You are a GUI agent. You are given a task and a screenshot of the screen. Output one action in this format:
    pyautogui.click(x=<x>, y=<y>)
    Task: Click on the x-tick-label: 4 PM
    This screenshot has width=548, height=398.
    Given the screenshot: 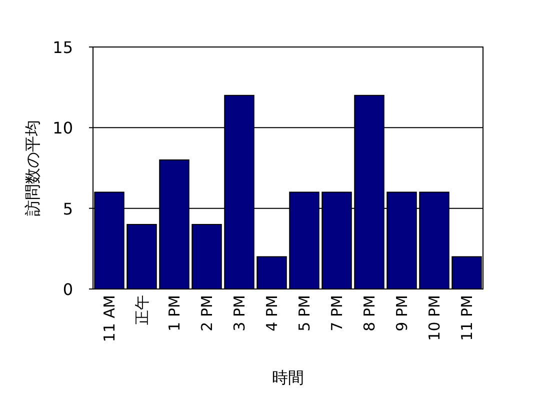 What is the action you would take?
    pyautogui.click(x=271, y=313)
    